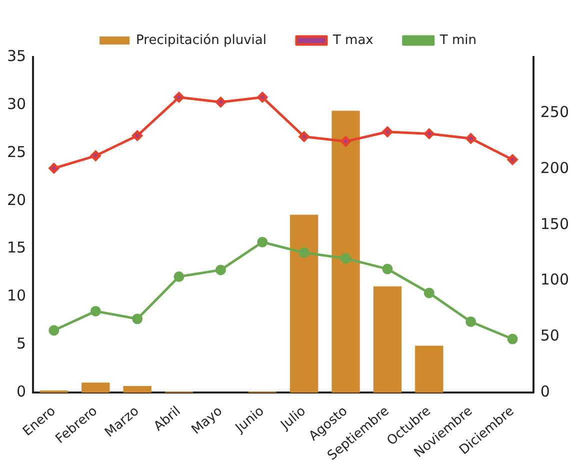  I want to click on y-tick-label: 15, so click(16, 247).